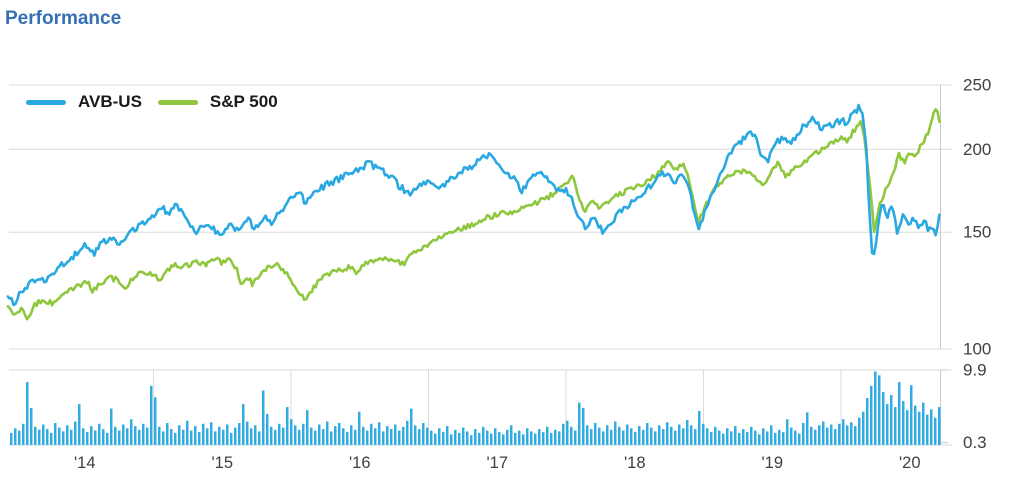 The width and height of the screenshot is (1023, 495). What do you see at coordinates (360, 463) in the screenshot?
I see `svg-text: '16` at bounding box center [360, 463].